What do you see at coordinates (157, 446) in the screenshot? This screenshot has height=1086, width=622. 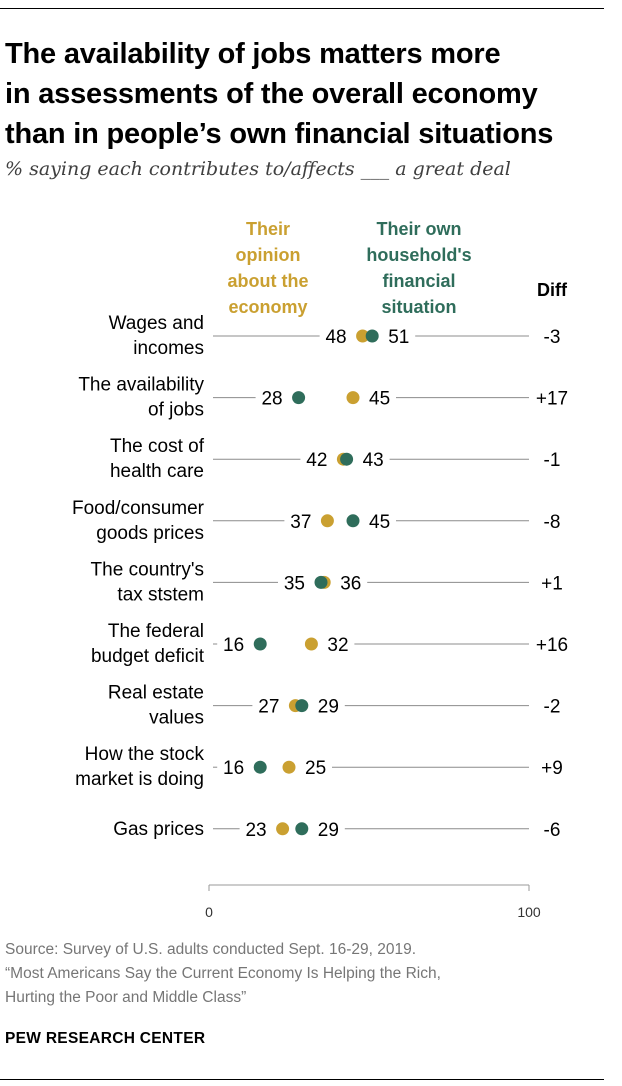 I see `row-label: The cost of` at bounding box center [157, 446].